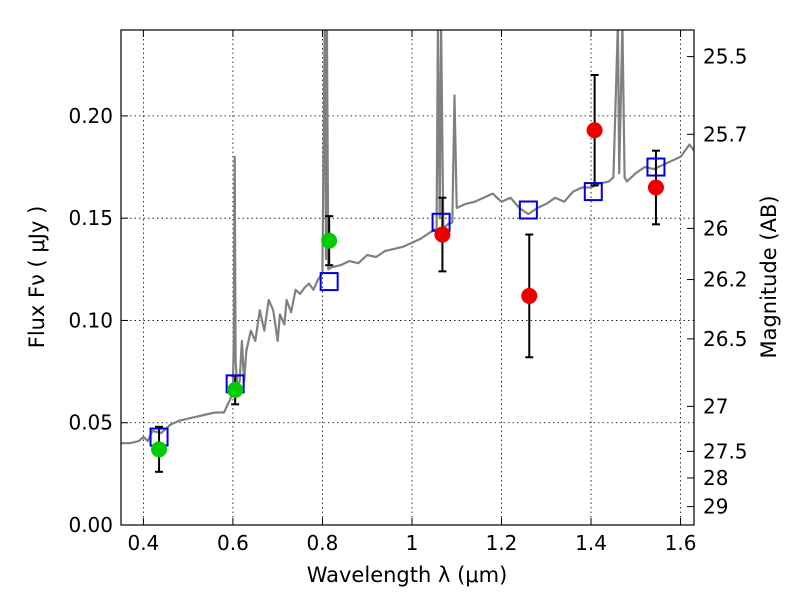  What do you see at coordinates (90, 218) in the screenshot?
I see `y-tick-label: 0.15` at bounding box center [90, 218].